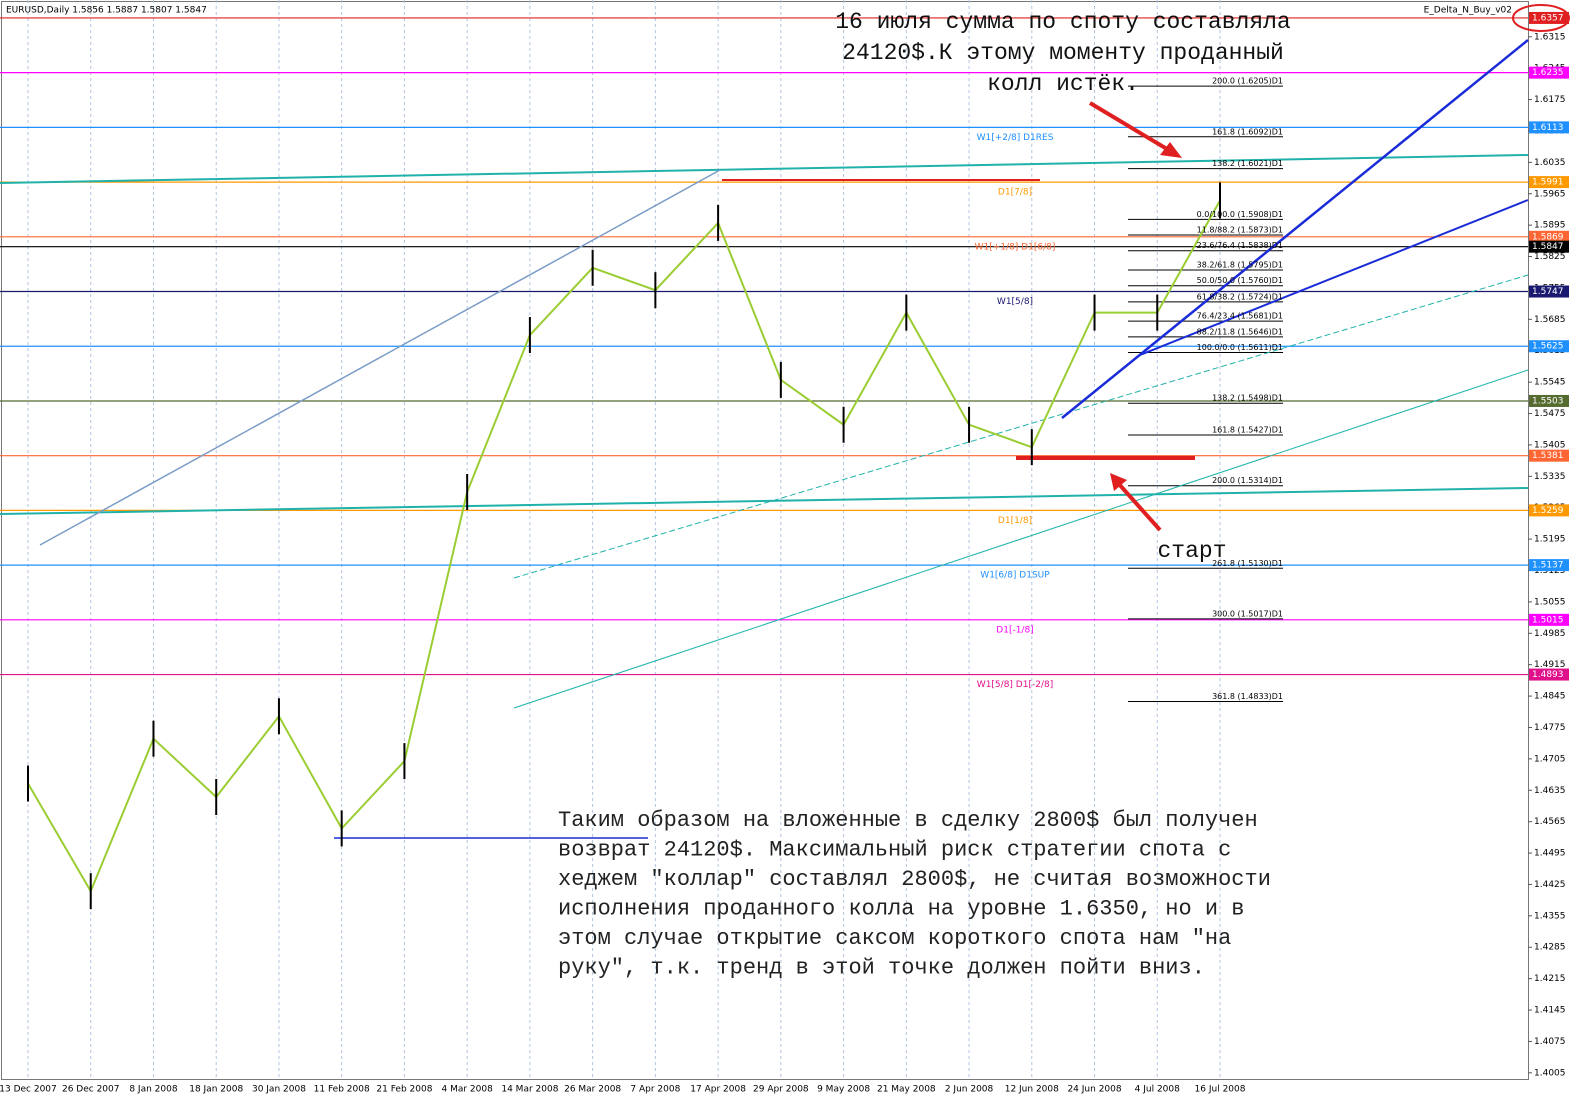 The width and height of the screenshot is (1596, 1116). Describe the element at coordinates (279, 1090) in the screenshot. I see `x-tick-label: 30 Jan 2008` at that location.